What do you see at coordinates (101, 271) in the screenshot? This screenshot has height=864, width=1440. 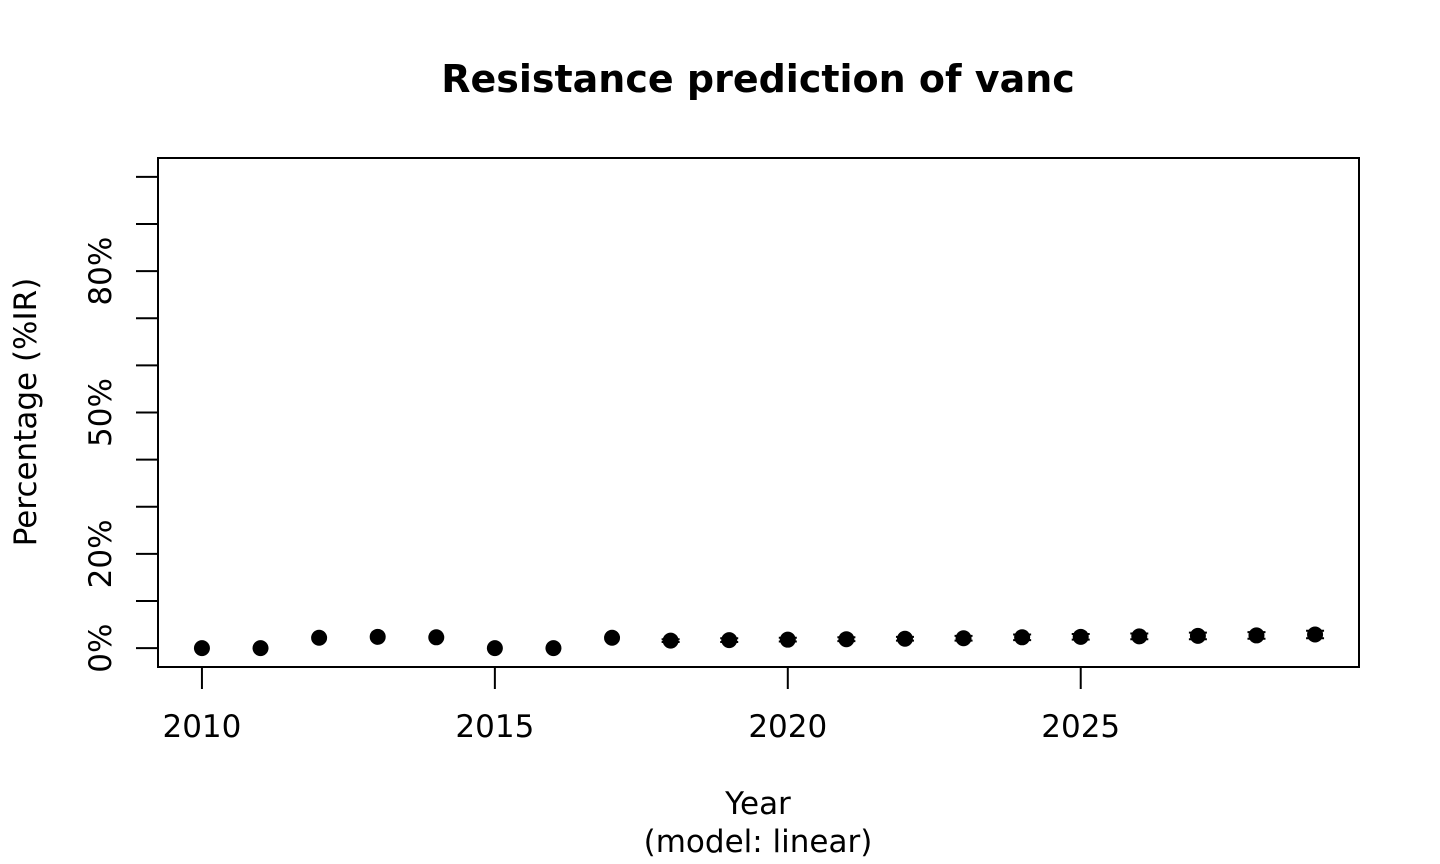 I see `y-tick-label: 80%` at bounding box center [101, 271].